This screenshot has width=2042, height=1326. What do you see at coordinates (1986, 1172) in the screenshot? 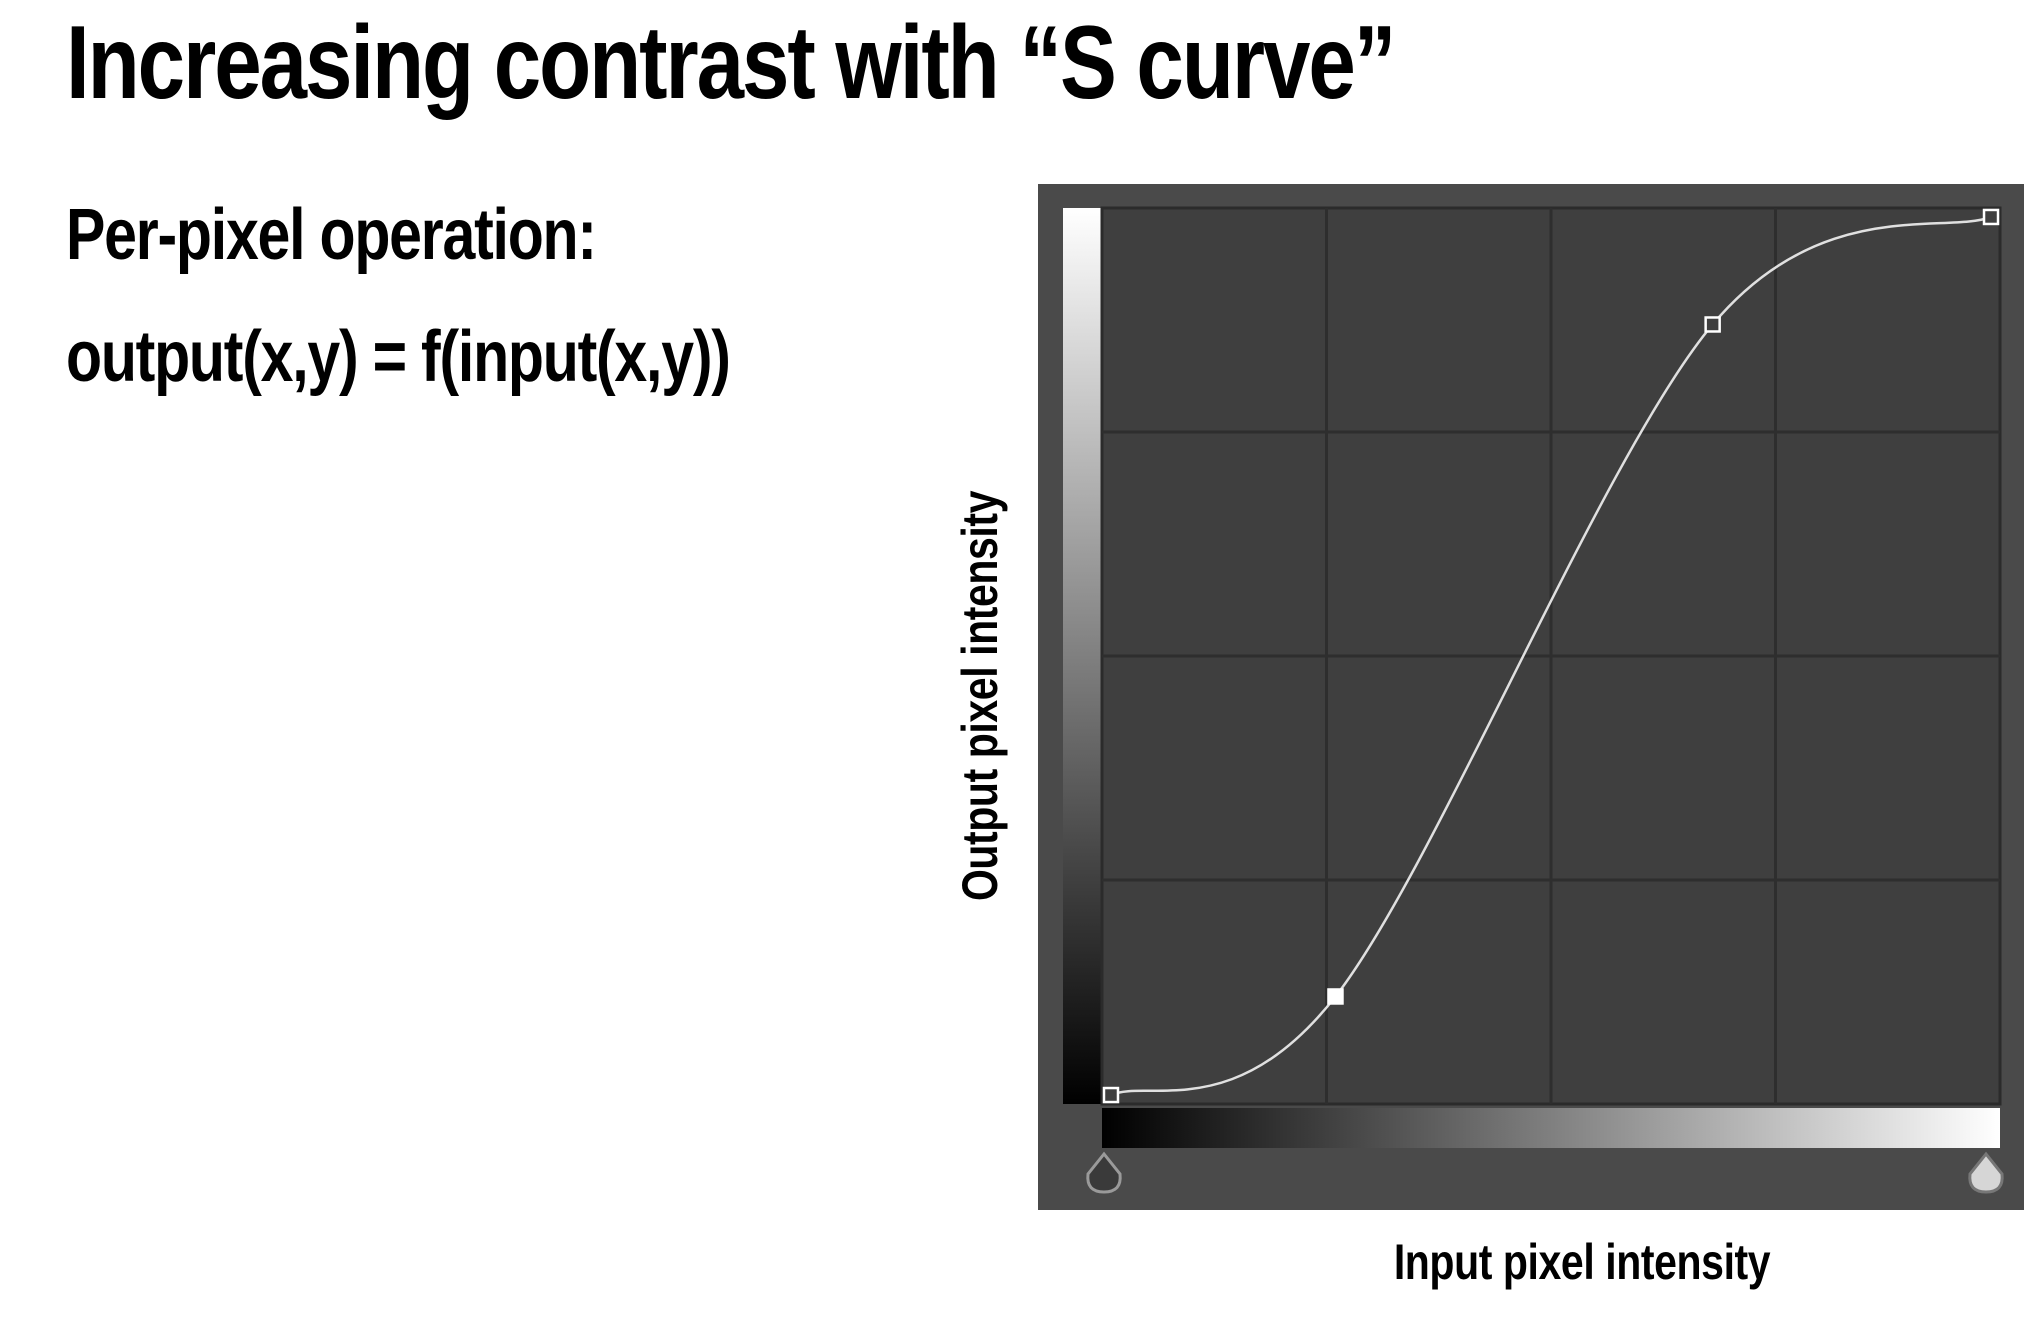
I see `white-point-slider` at bounding box center [1986, 1172].